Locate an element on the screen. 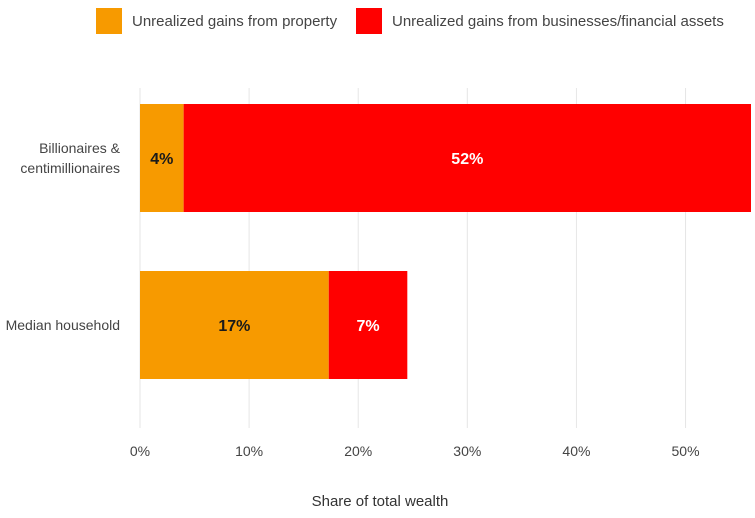 The image size is (755, 518). data-label: 52% is located at coordinates (467, 159).